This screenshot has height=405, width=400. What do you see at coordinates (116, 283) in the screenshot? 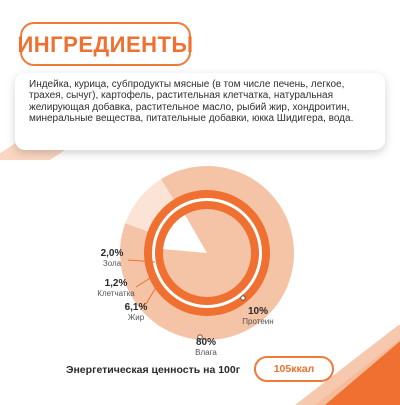
I see `fiber-value: 1,2%` at bounding box center [116, 283].